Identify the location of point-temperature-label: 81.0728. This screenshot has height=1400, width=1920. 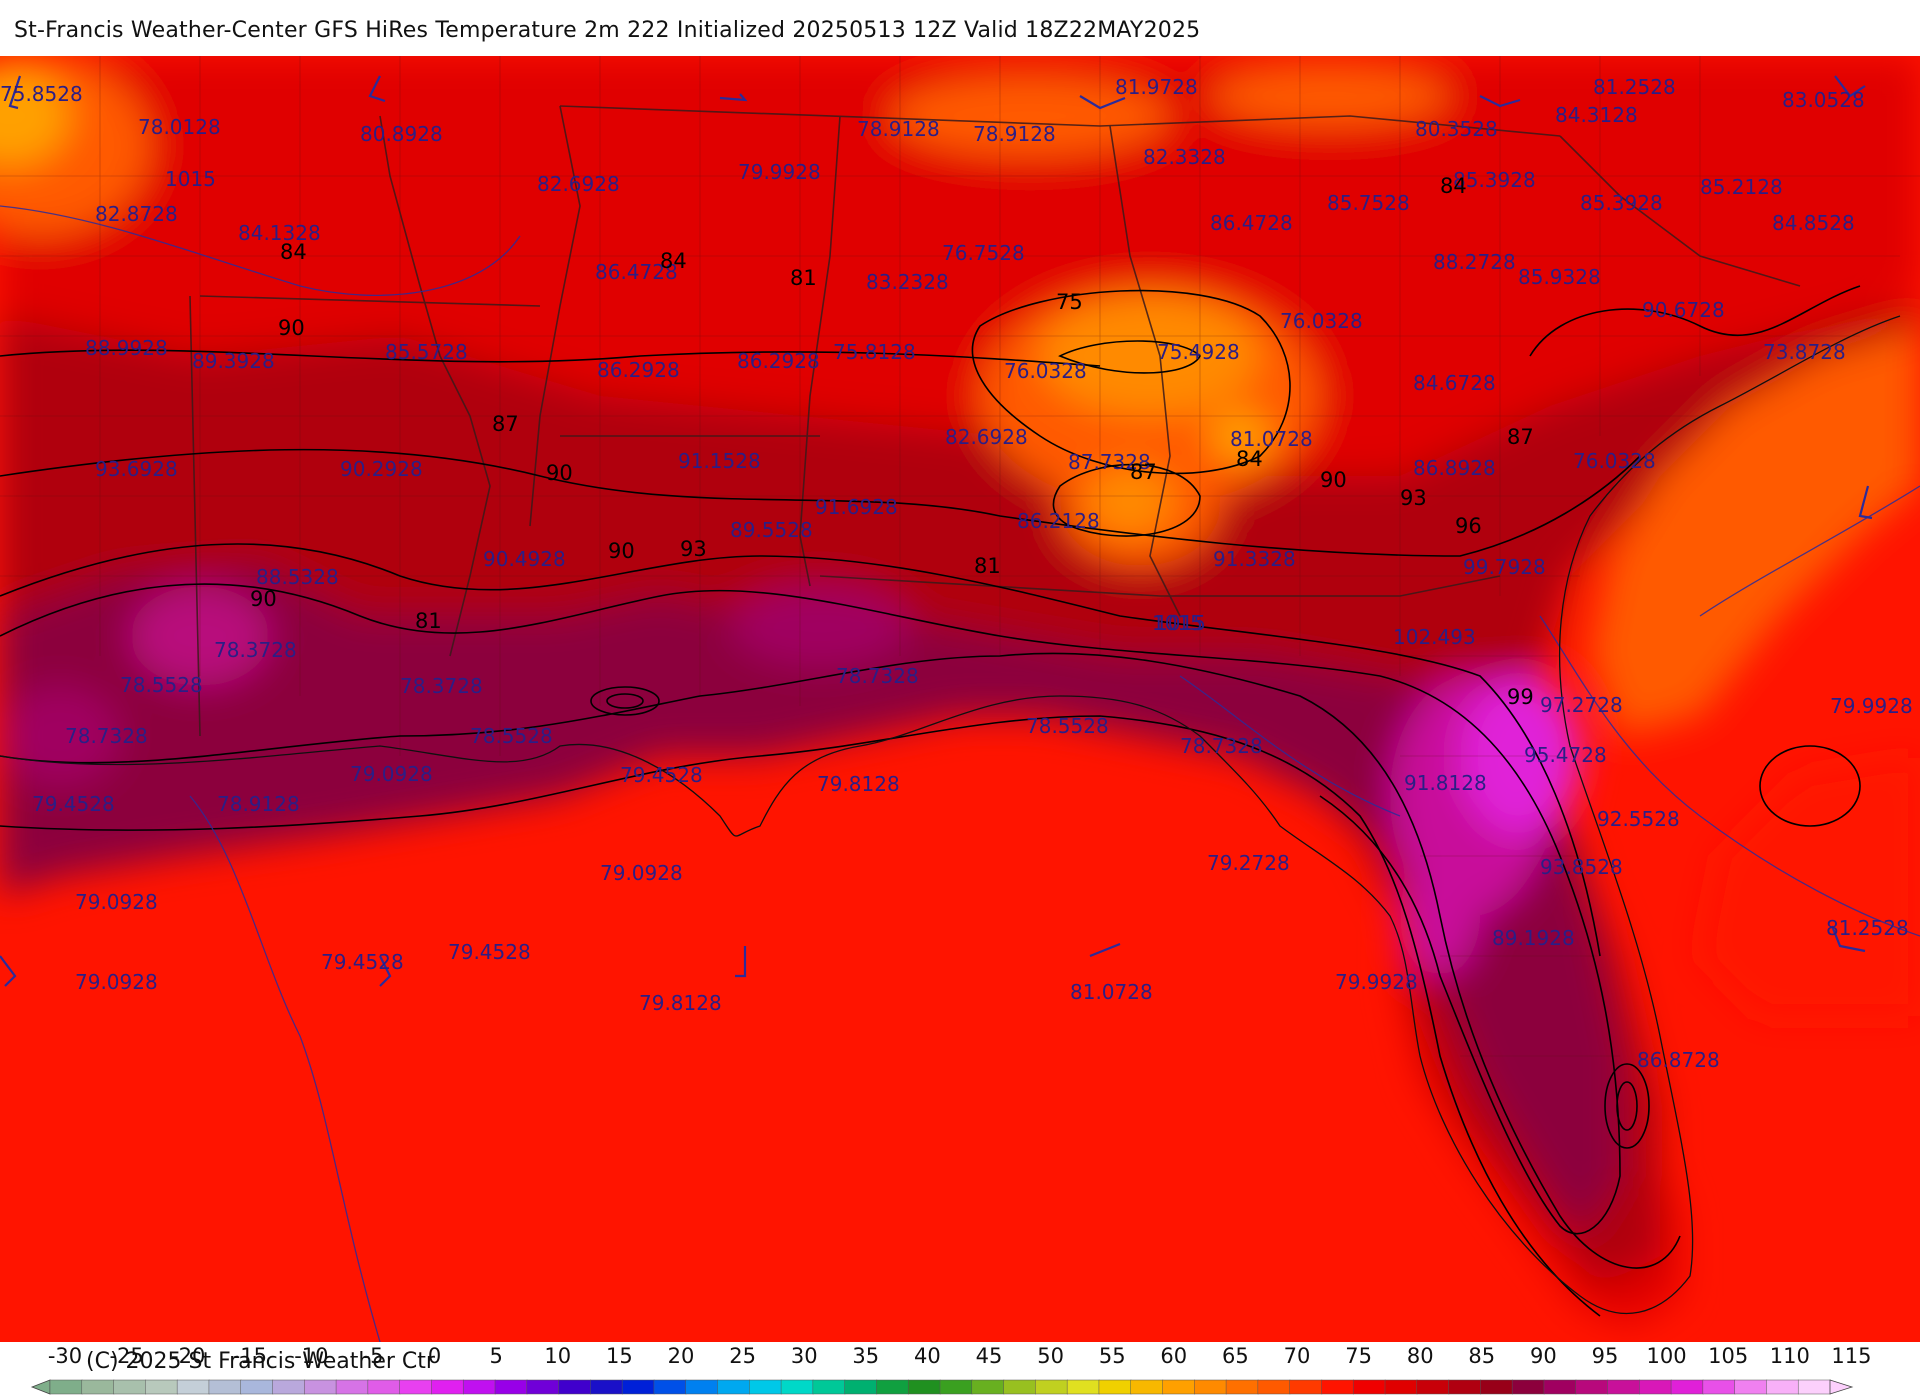
(1111, 992).